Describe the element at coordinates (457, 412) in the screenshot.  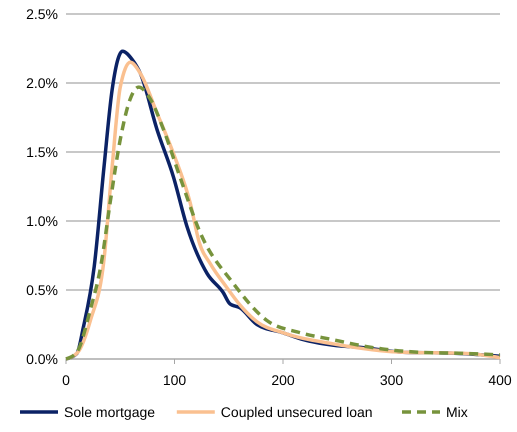
I see `legend-label: Mix` at that location.